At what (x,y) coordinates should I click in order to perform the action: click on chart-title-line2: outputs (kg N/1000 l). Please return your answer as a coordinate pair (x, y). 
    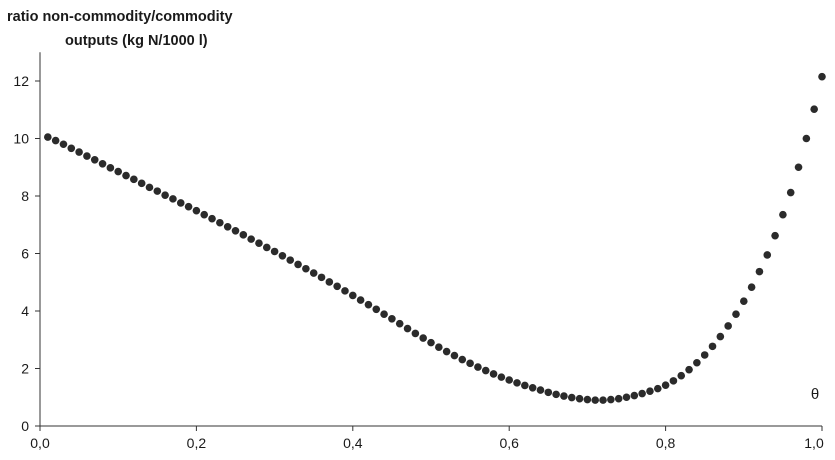
    Looking at the image, I should click on (136, 41).